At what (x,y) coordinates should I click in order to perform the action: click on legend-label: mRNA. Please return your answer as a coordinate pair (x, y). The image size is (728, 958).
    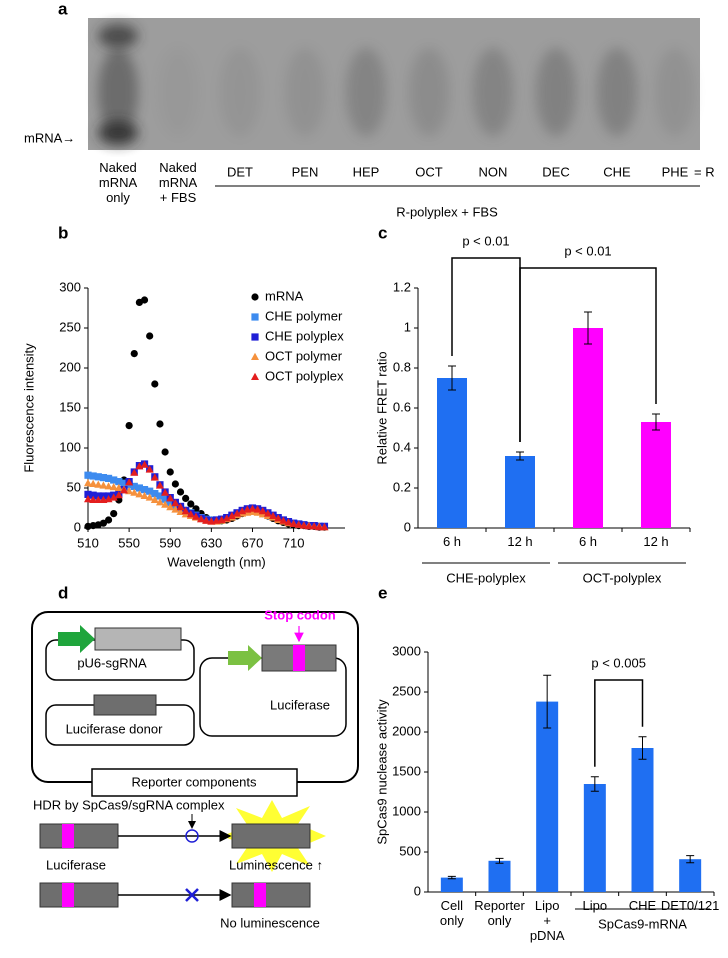
    Looking at the image, I should click on (284, 295).